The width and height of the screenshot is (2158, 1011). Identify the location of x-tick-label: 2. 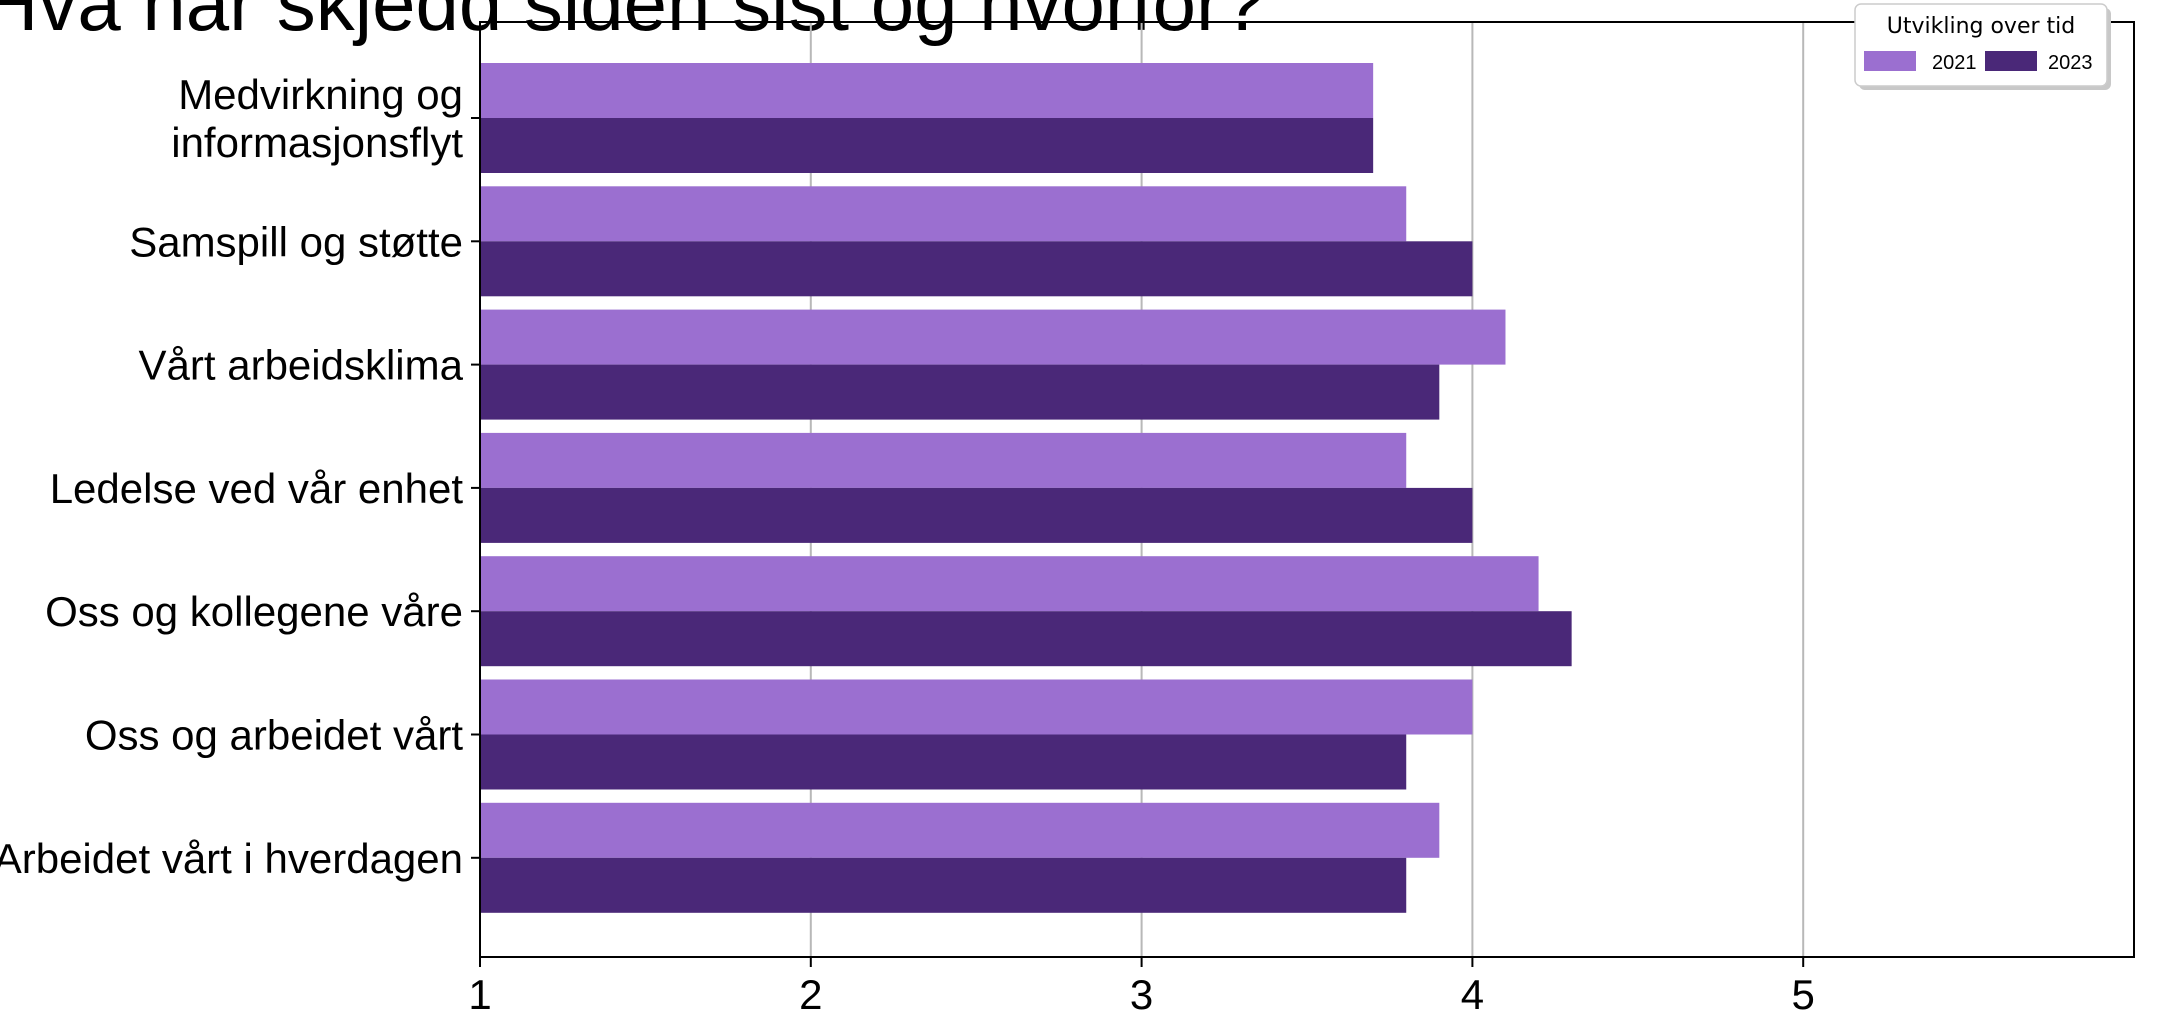
(810, 991).